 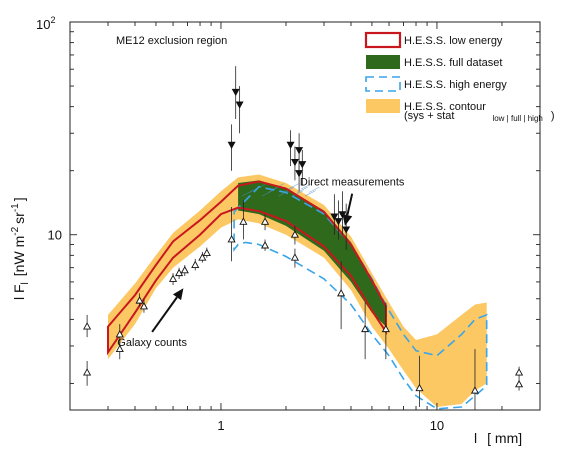 What do you see at coordinates (453, 63) in the screenshot?
I see `legend-label: H.E.S.S. full dataset` at bounding box center [453, 63].